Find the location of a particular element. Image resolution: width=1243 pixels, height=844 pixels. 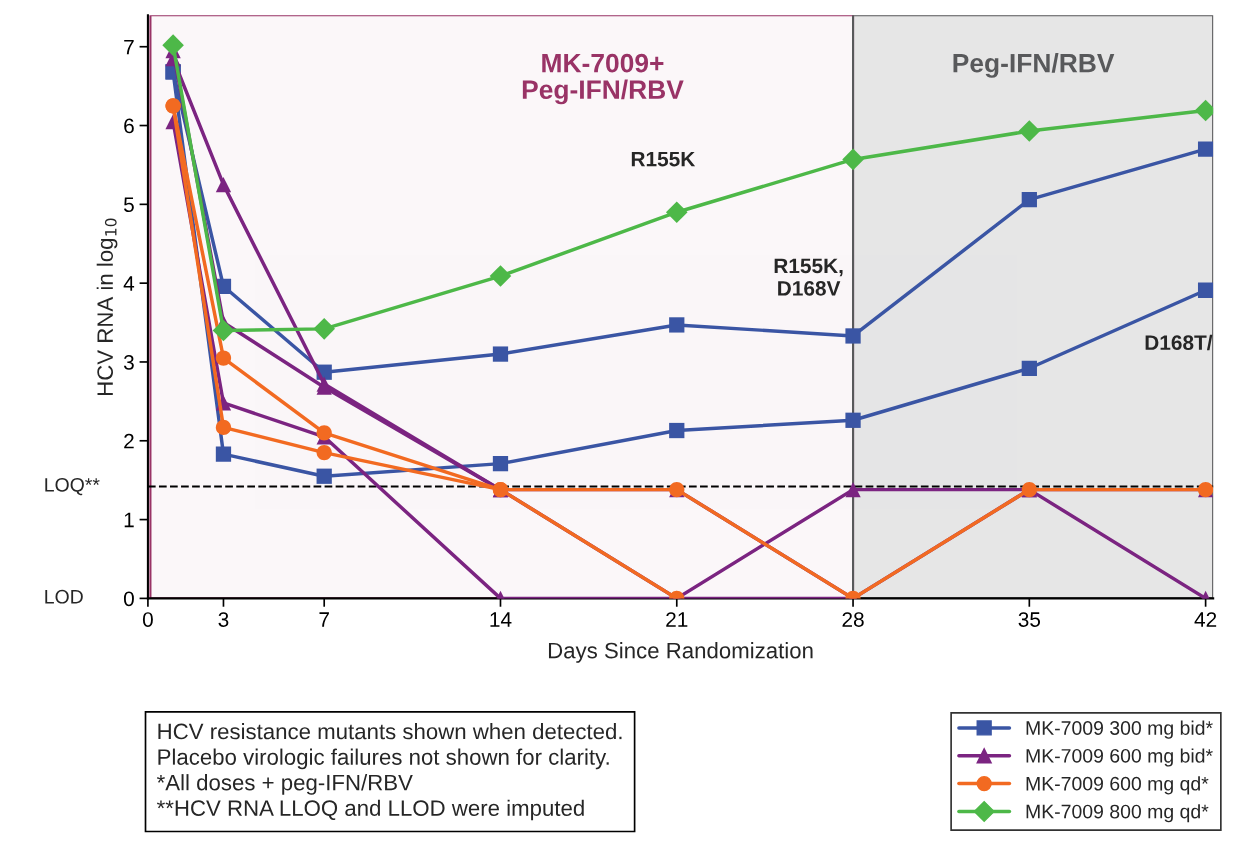

text: HCV resistance mutants shown when detected. is located at coordinates (390, 731).